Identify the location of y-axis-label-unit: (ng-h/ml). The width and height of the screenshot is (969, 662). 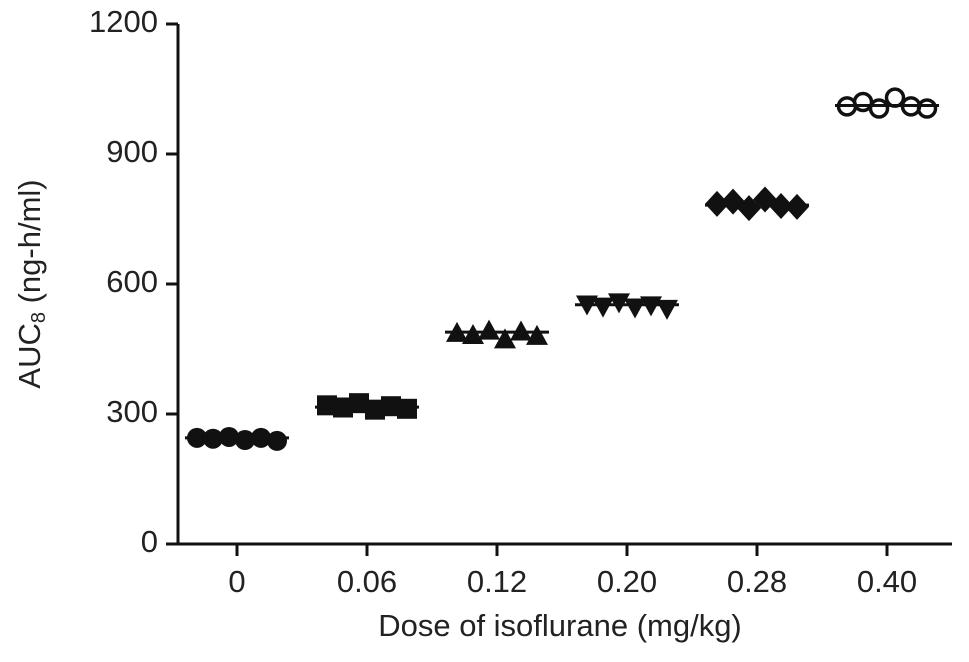
(29, 245).